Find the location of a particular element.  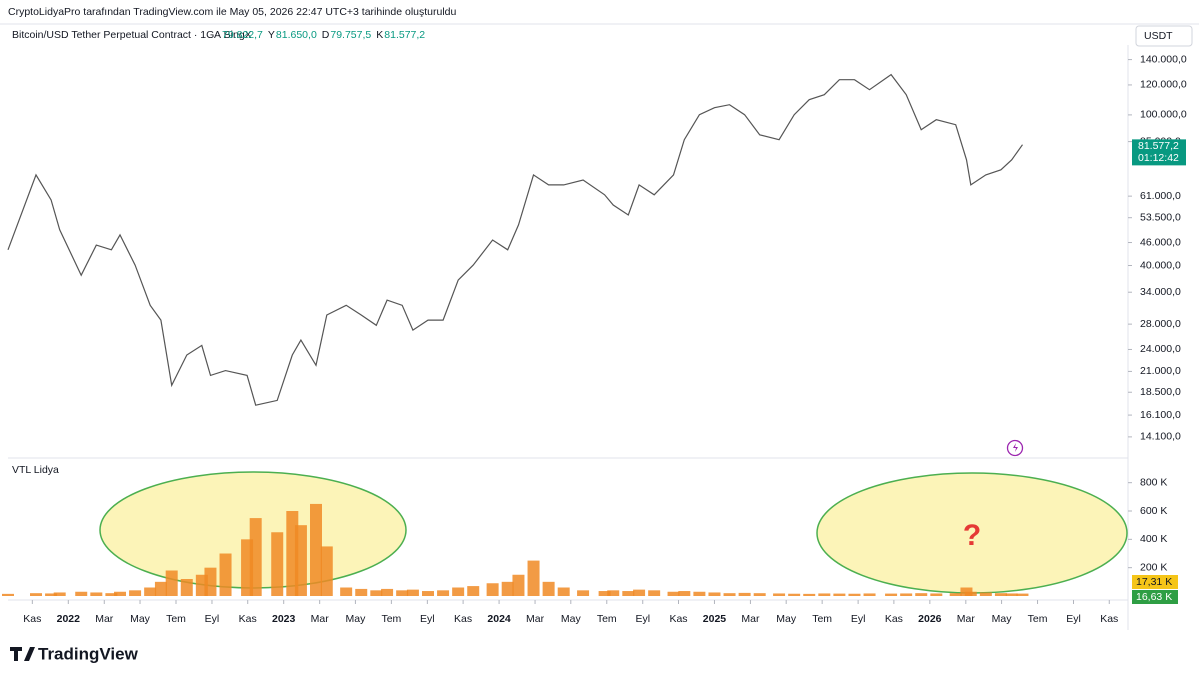

x-tick-label: 2022 is located at coordinates (69, 619).